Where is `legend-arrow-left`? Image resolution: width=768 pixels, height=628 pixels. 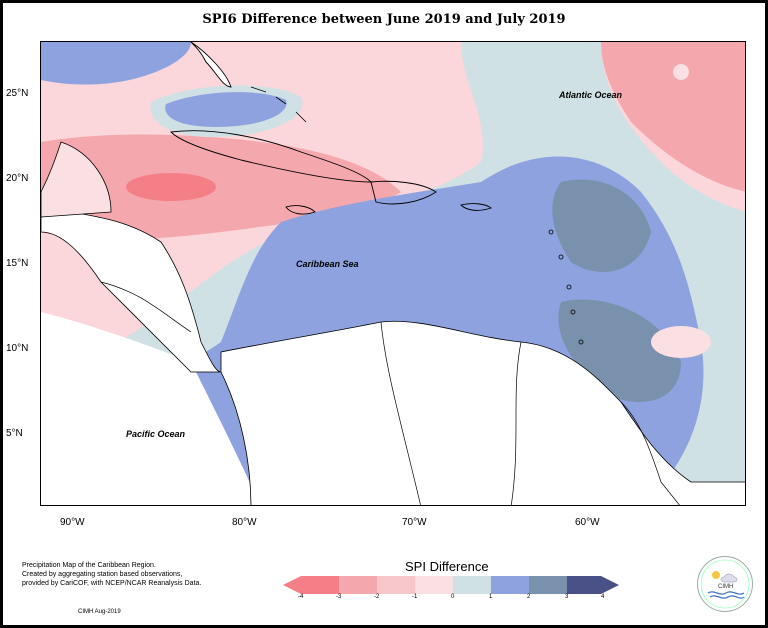 legend-arrow-left is located at coordinates (292, 585).